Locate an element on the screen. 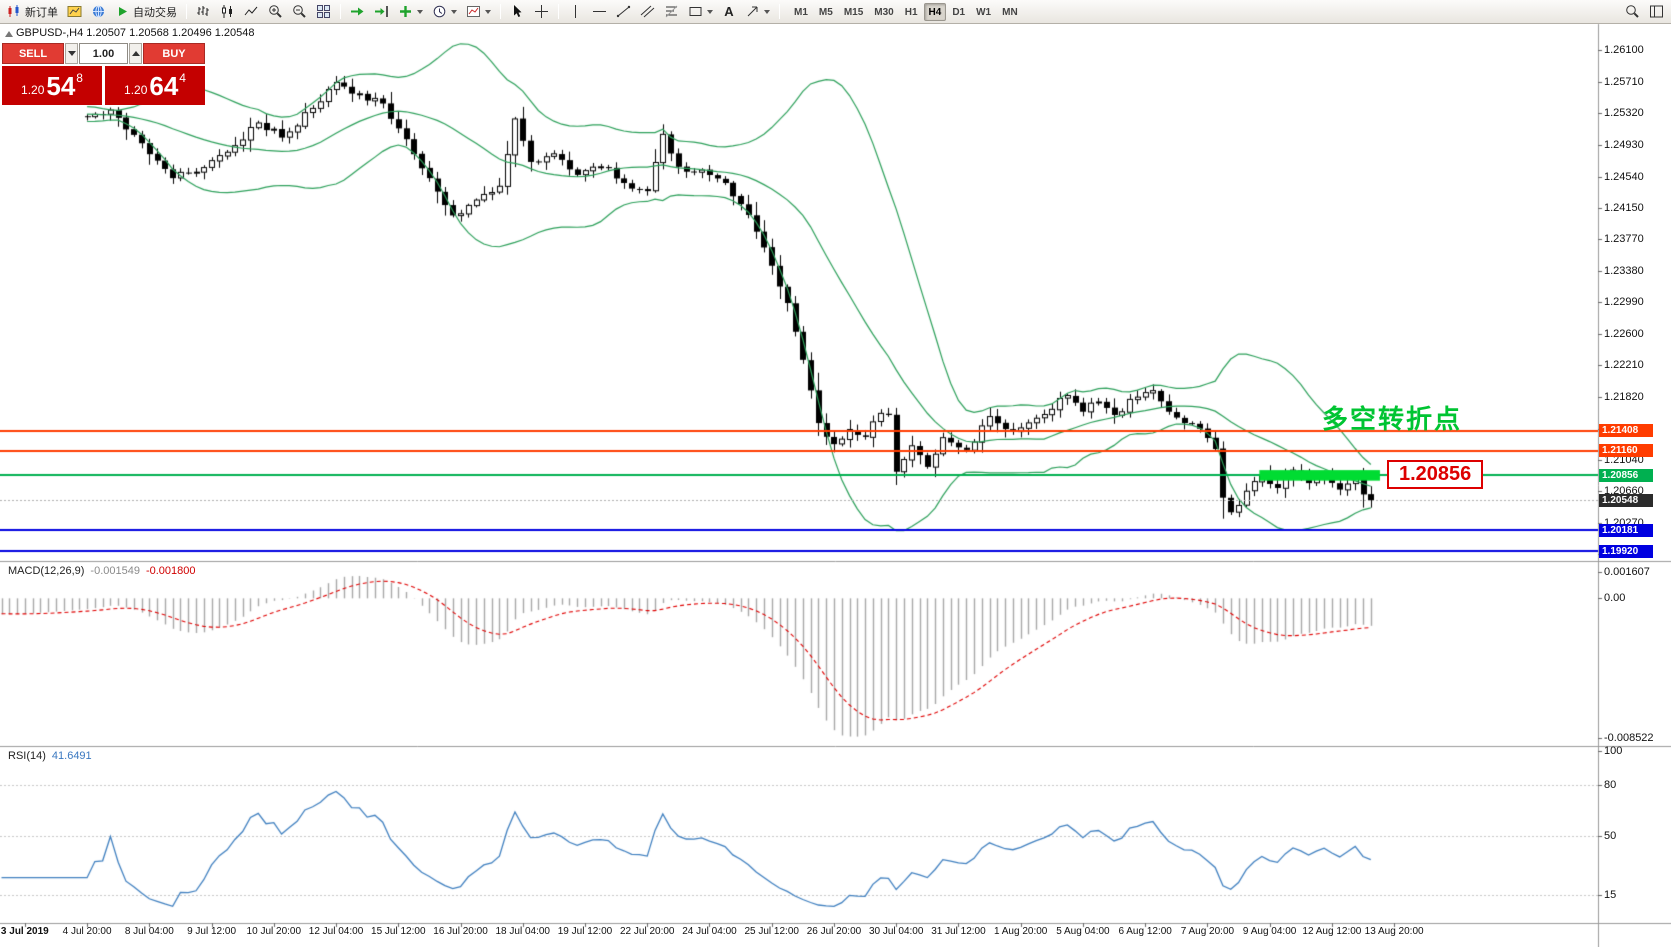 The height and width of the screenshot is (947, 1671). zoom-in-icon is located at coordinates (275, 11).